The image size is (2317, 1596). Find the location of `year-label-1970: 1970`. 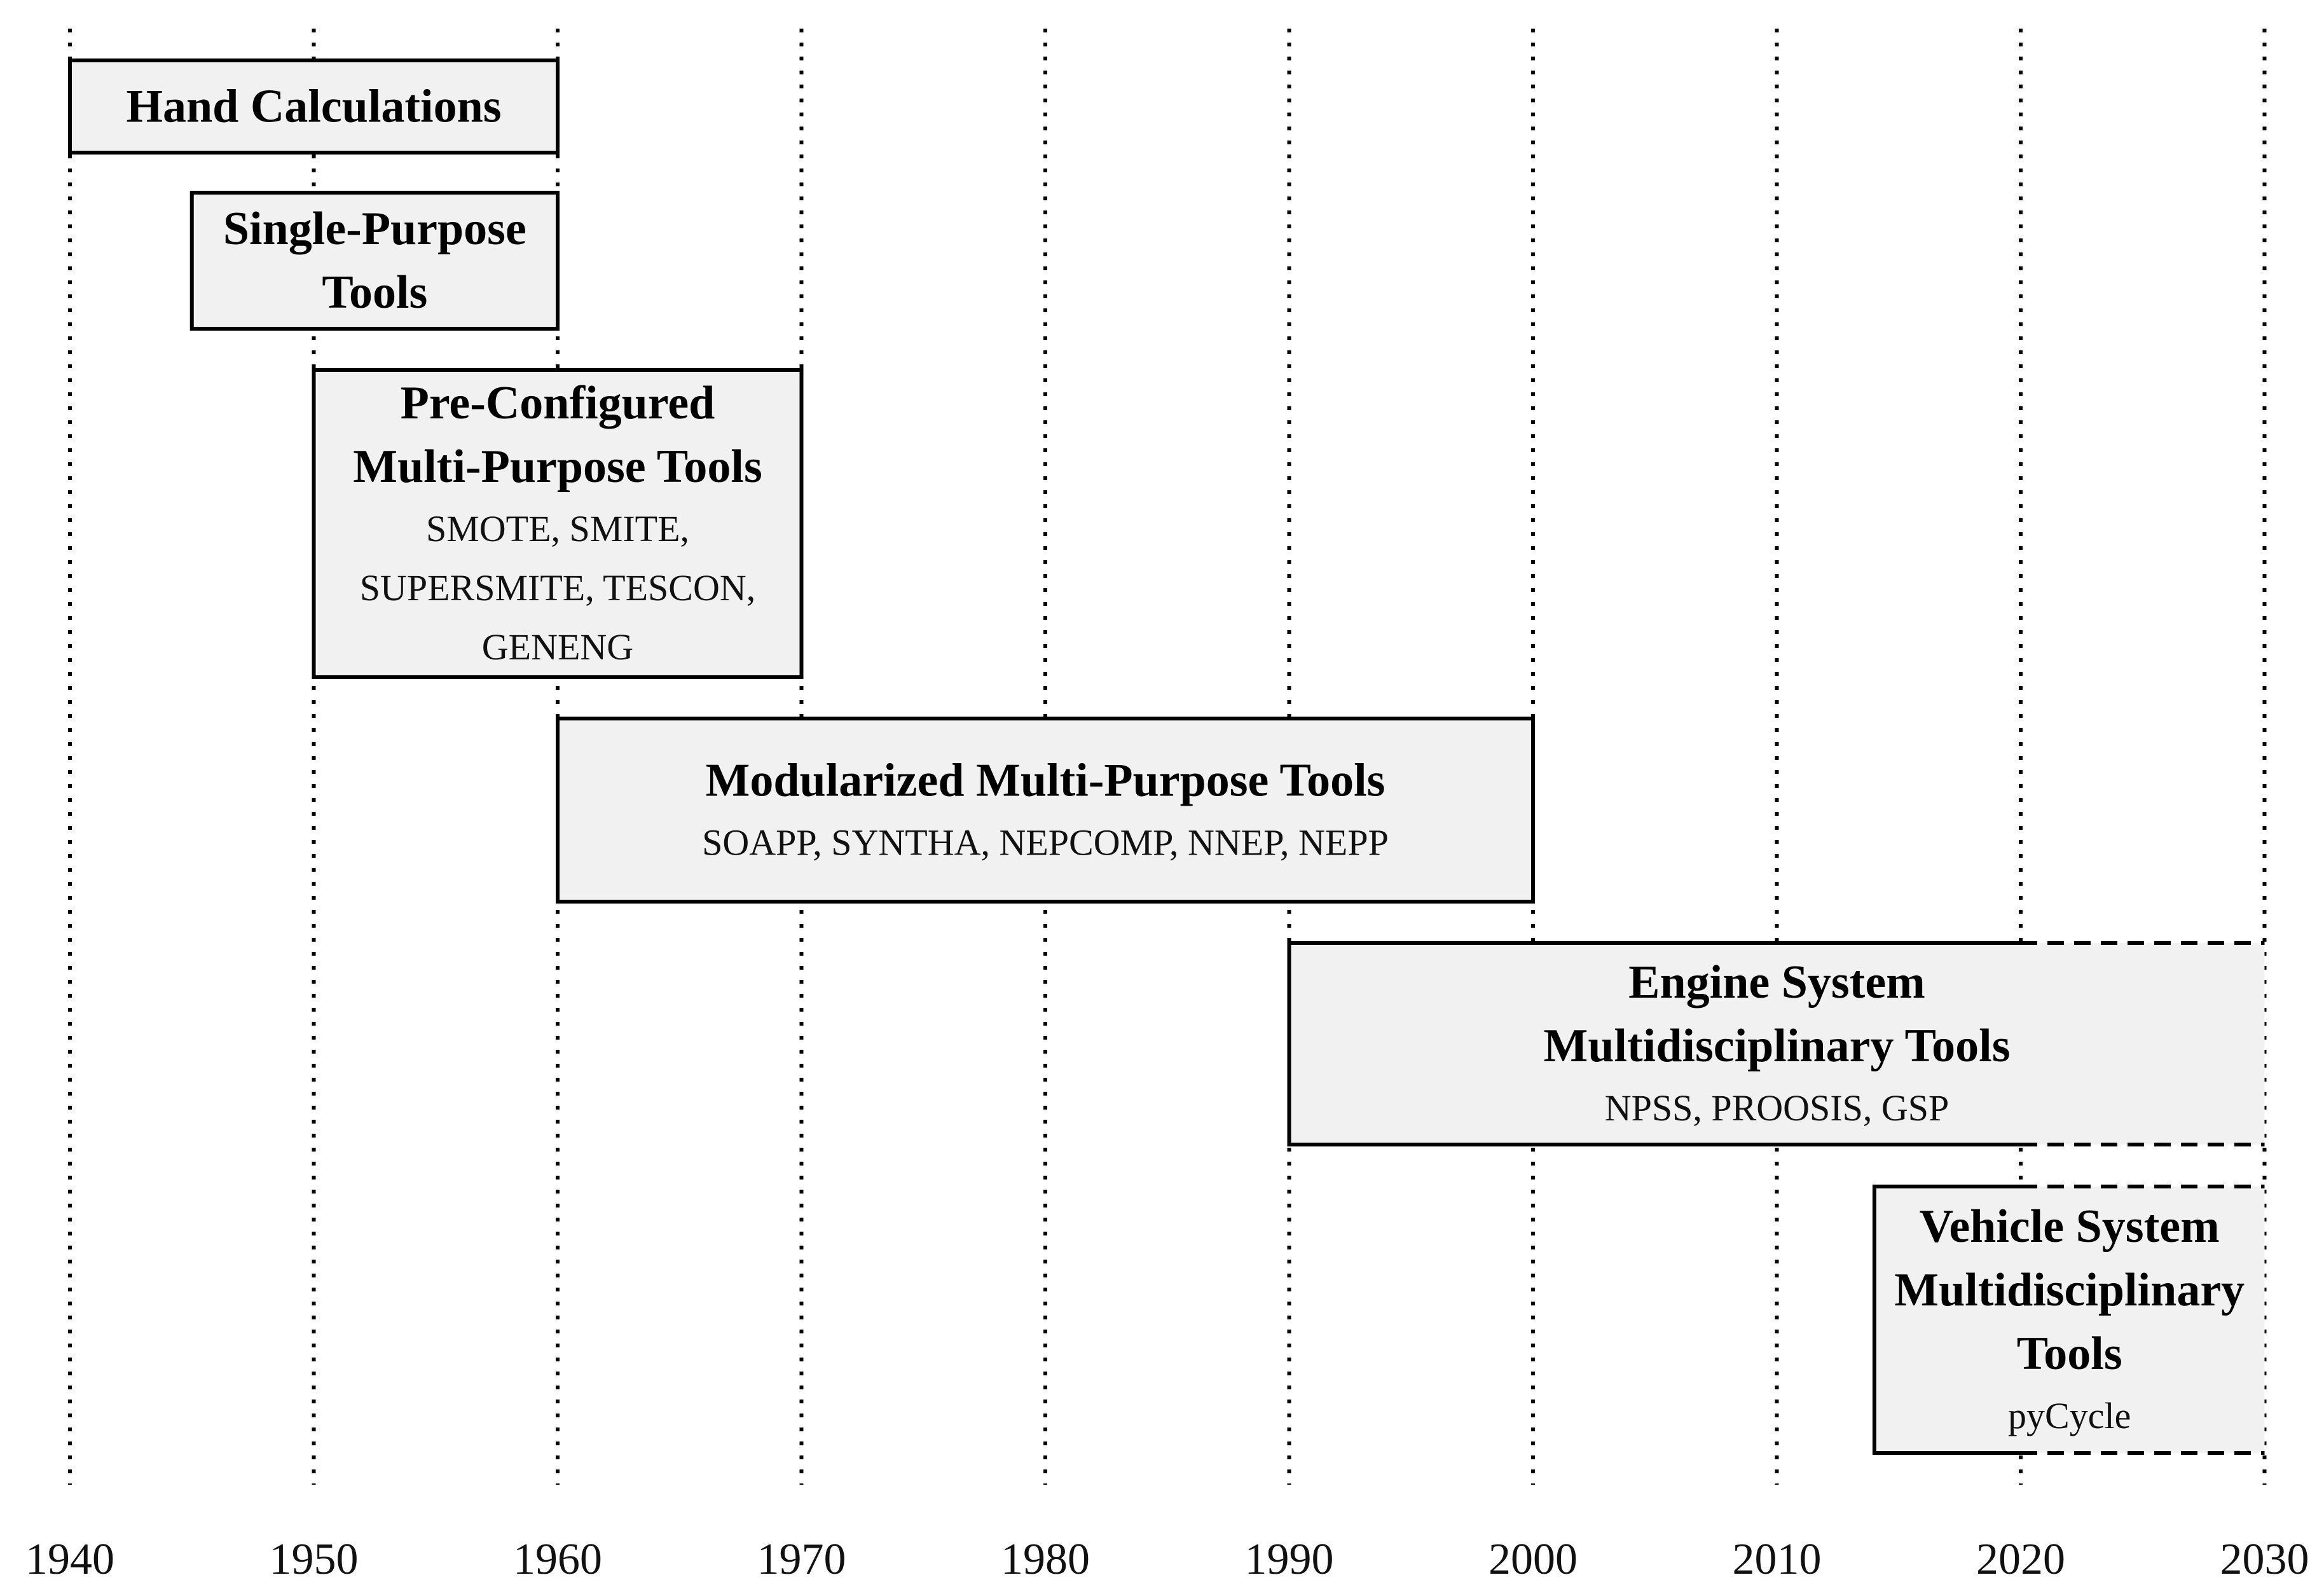

year-label-1970: 1970 is located at coordinates (802, 1559).